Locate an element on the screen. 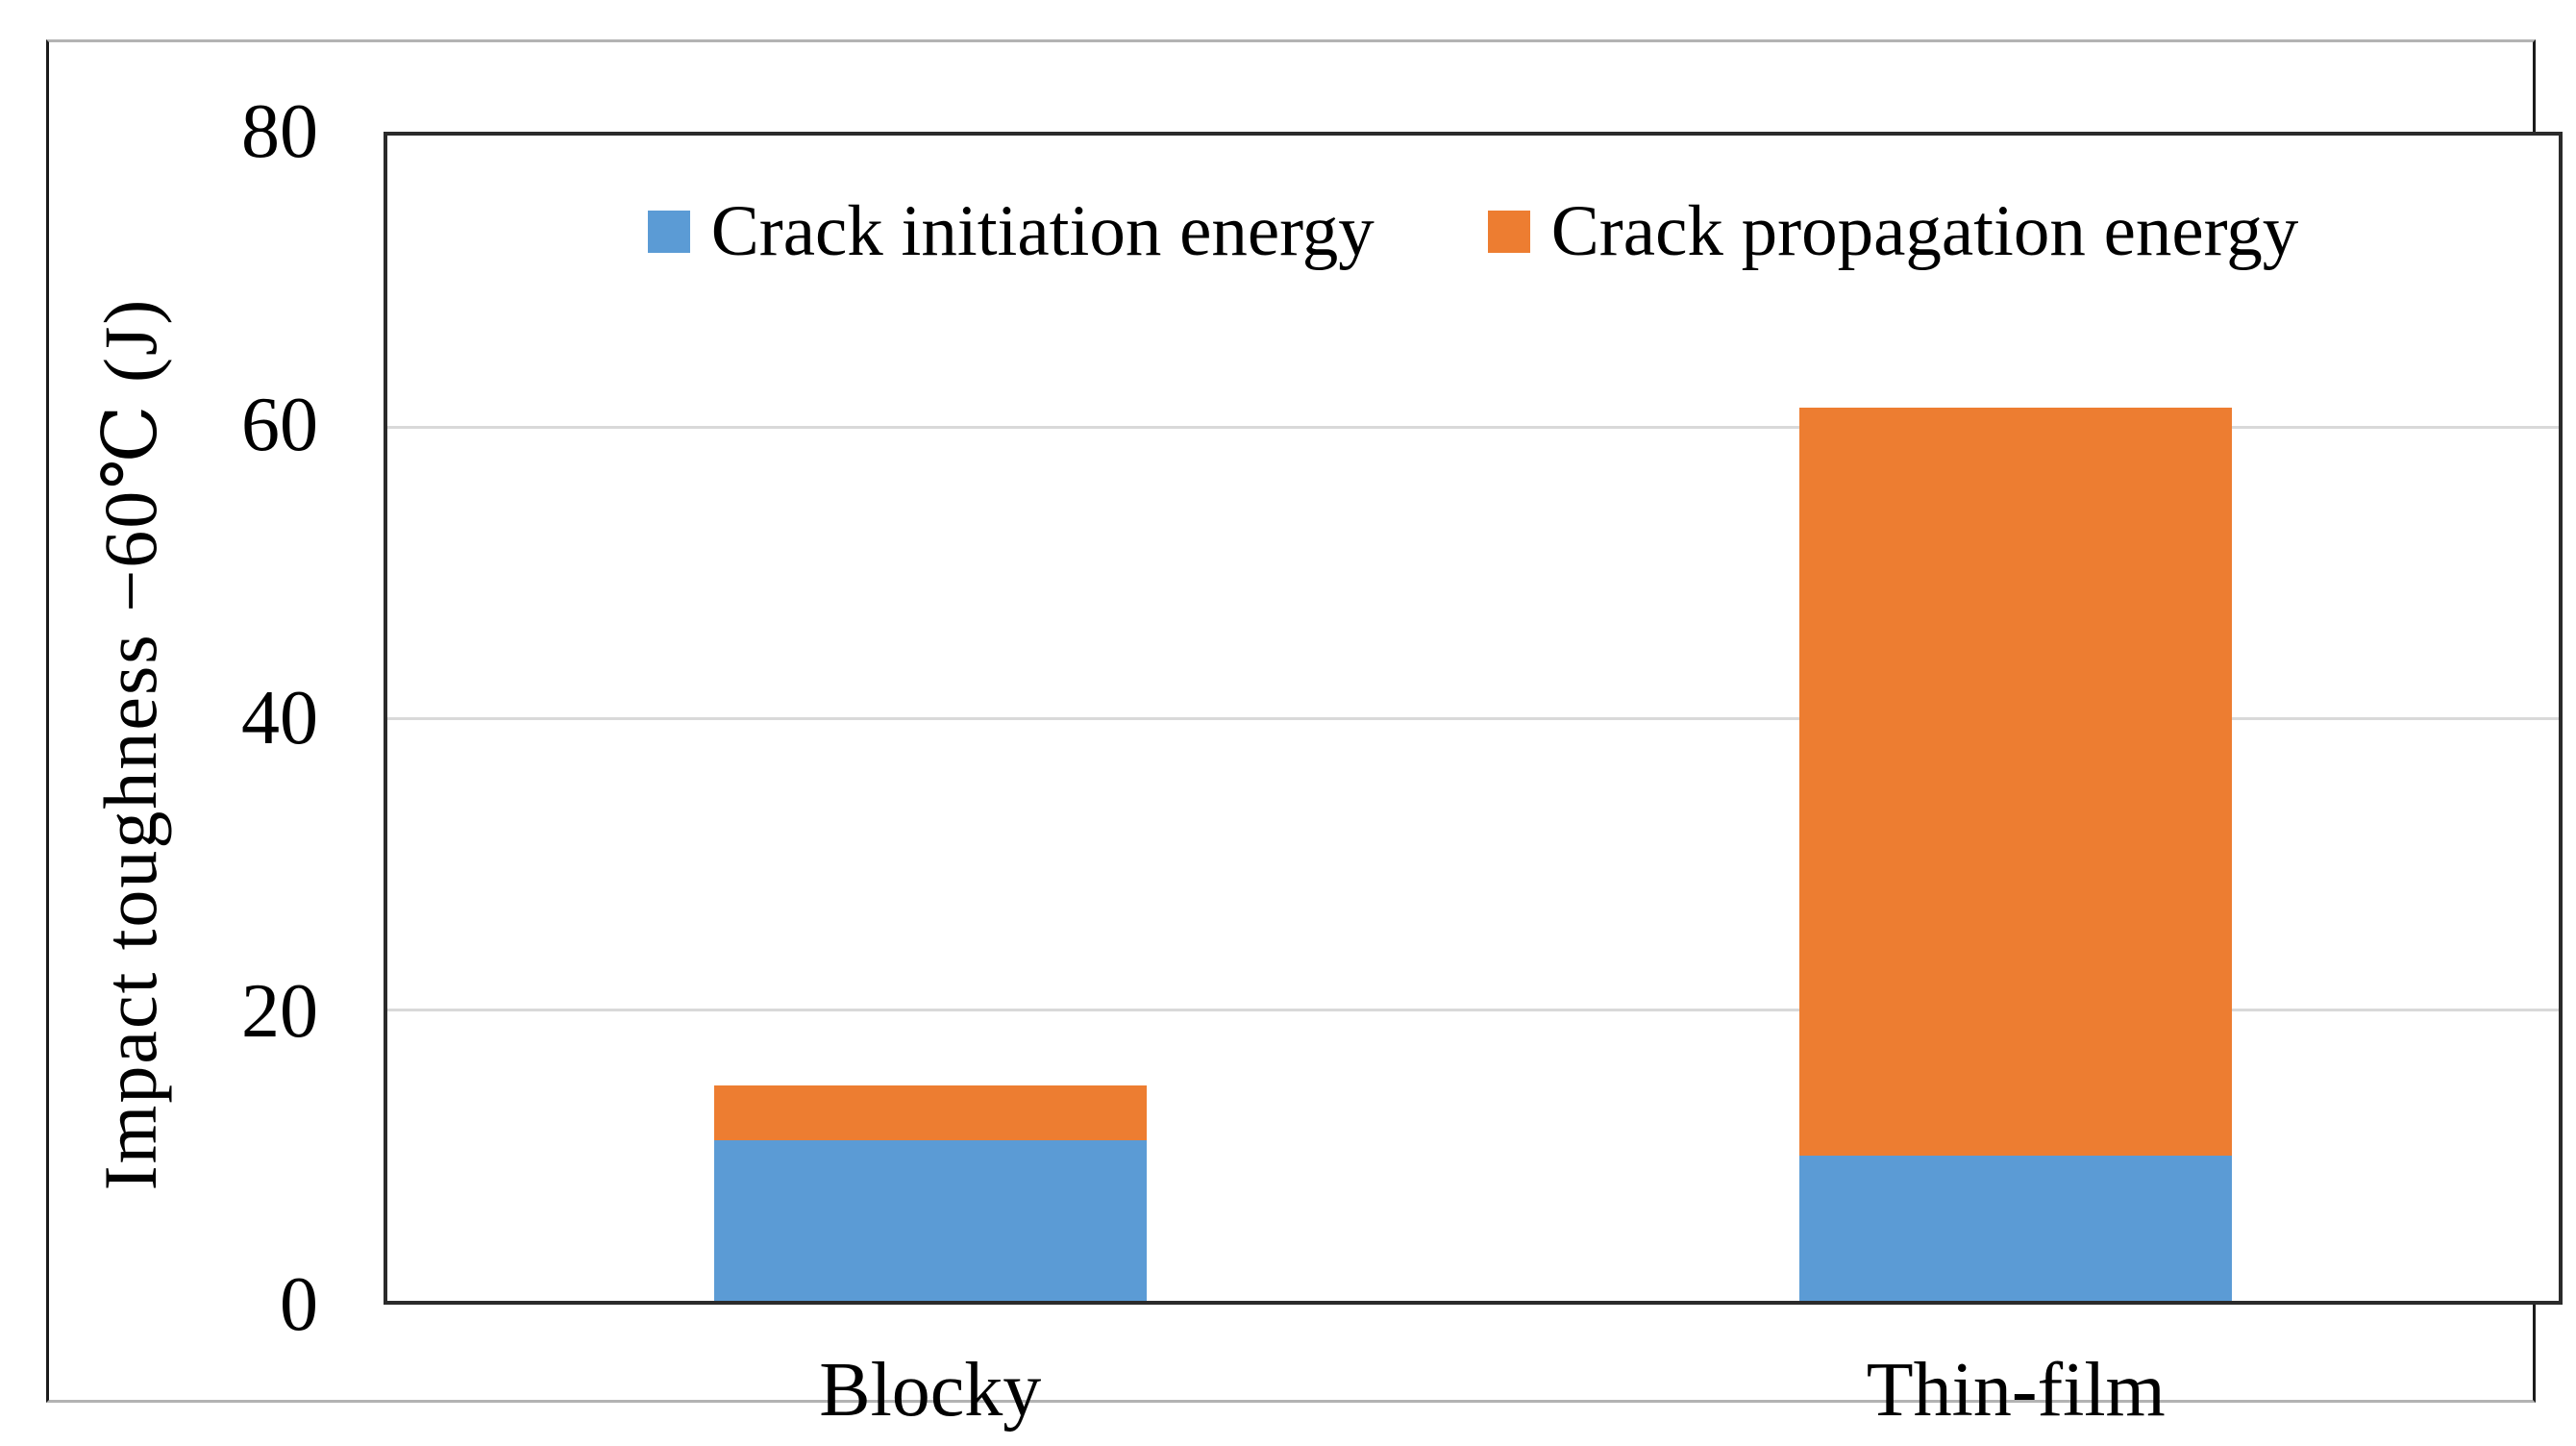 The image size is (2576, 1446). legend-item-propagation: Crack propagation energy is located at coordinates (1893, 231).